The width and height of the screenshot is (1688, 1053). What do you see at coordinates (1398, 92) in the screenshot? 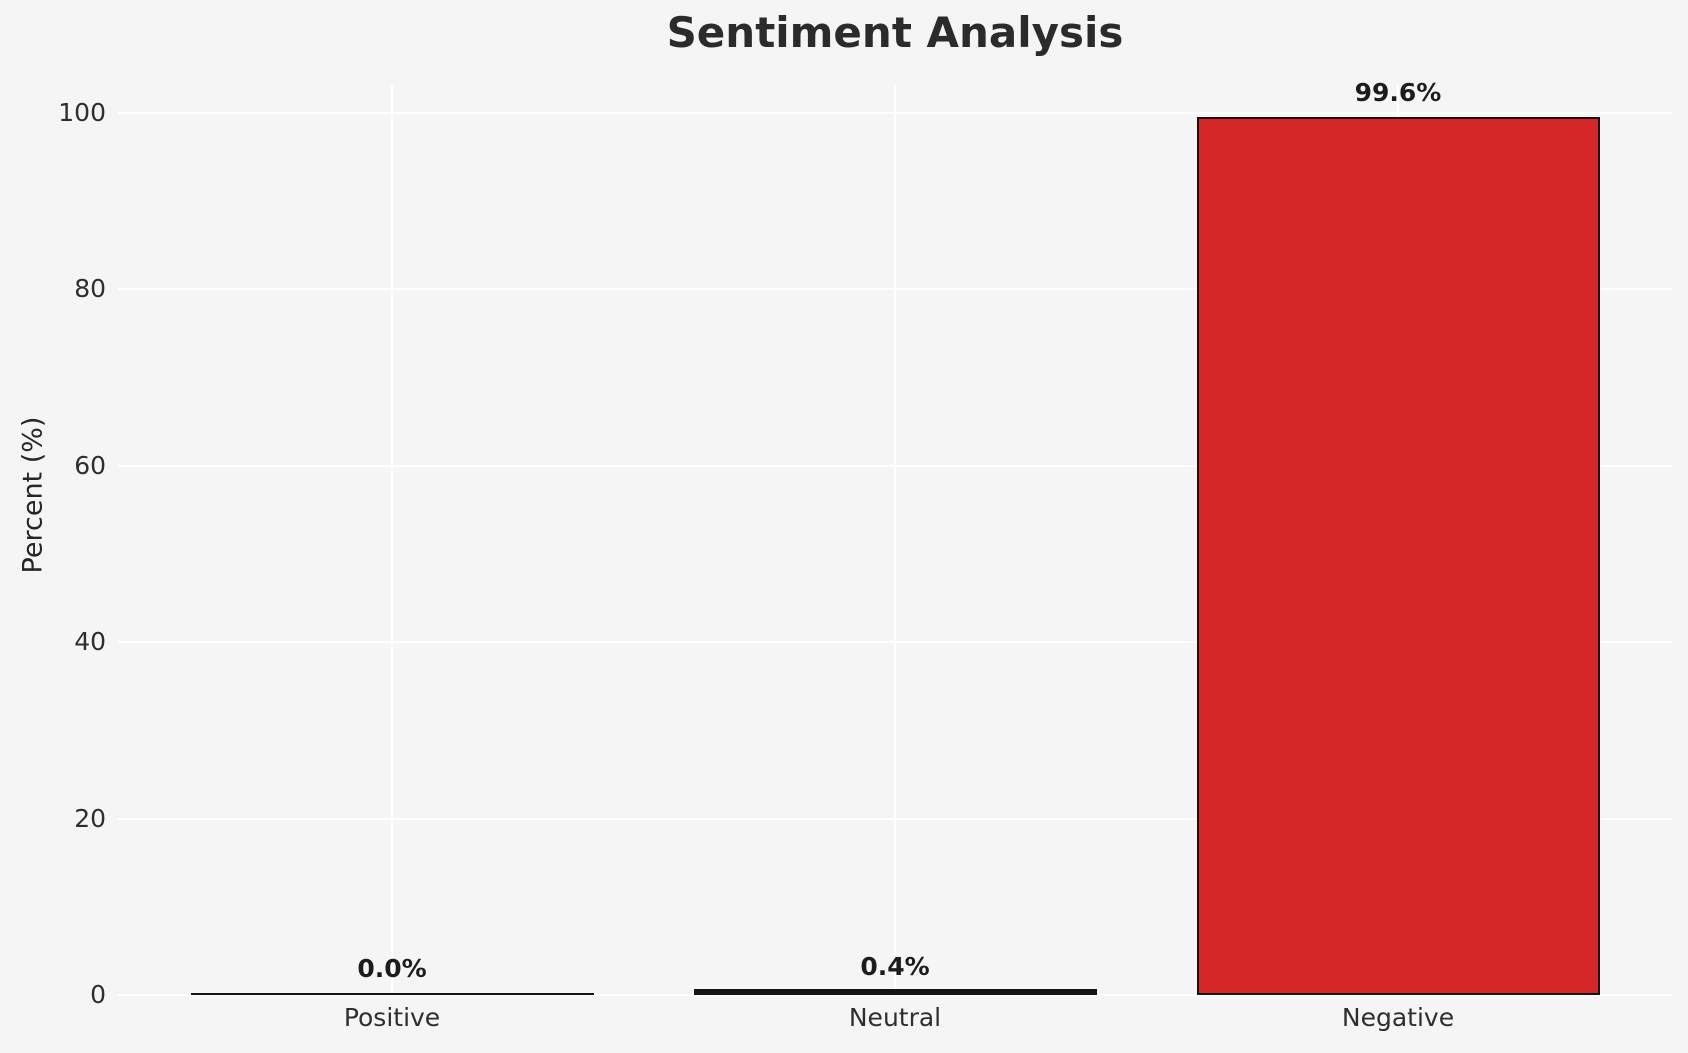
I see `bar-value-label: 99.6%` at bounding box center [1398, 92].